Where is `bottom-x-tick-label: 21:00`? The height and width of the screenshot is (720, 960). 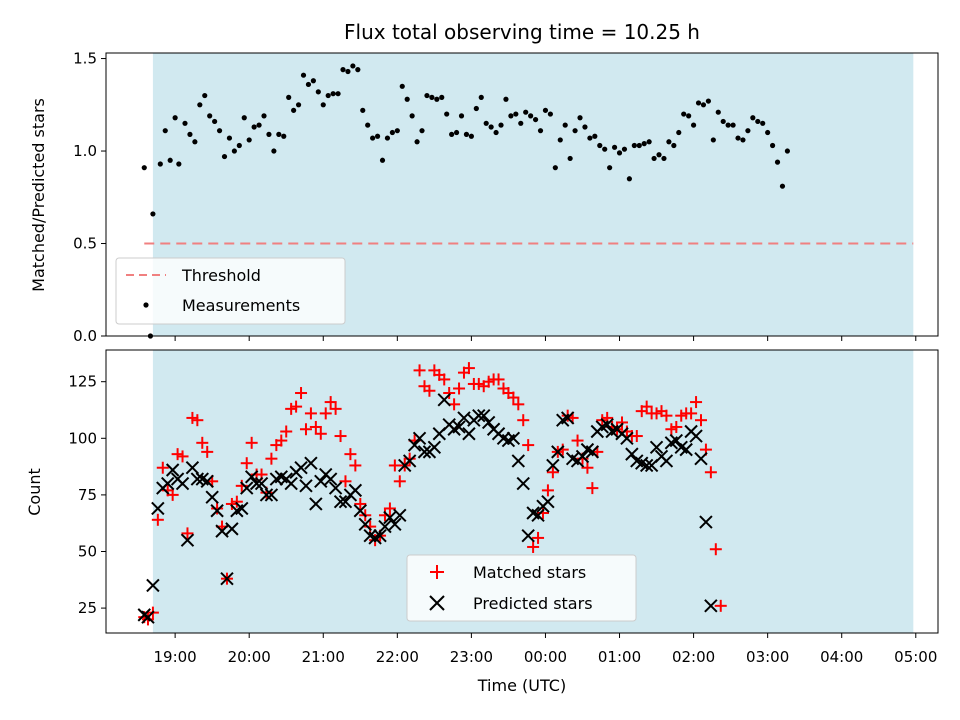
bottom-x-tick-label: 21:00 is located at coordinates (323, 657).